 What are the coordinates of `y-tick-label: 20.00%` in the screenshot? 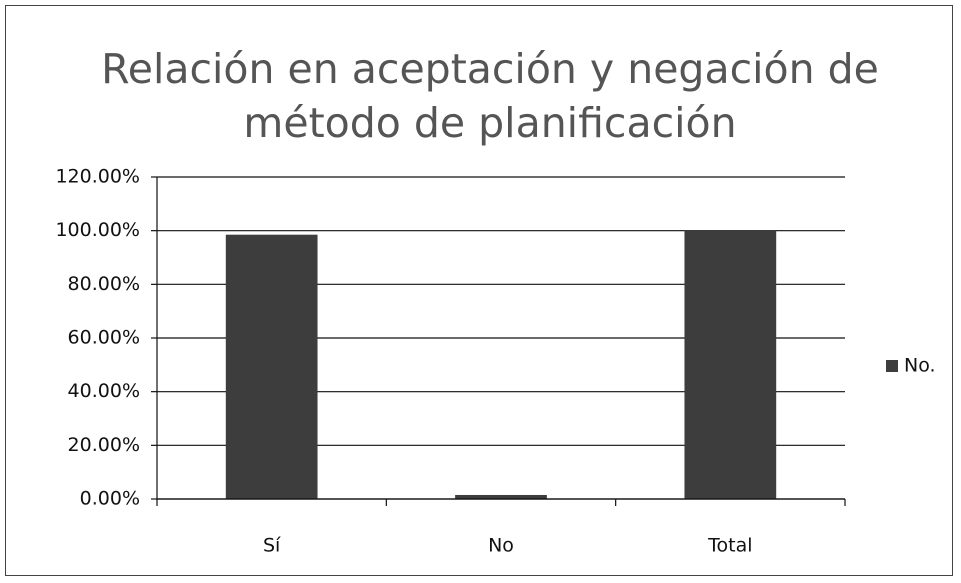 It's located at (104, 445).